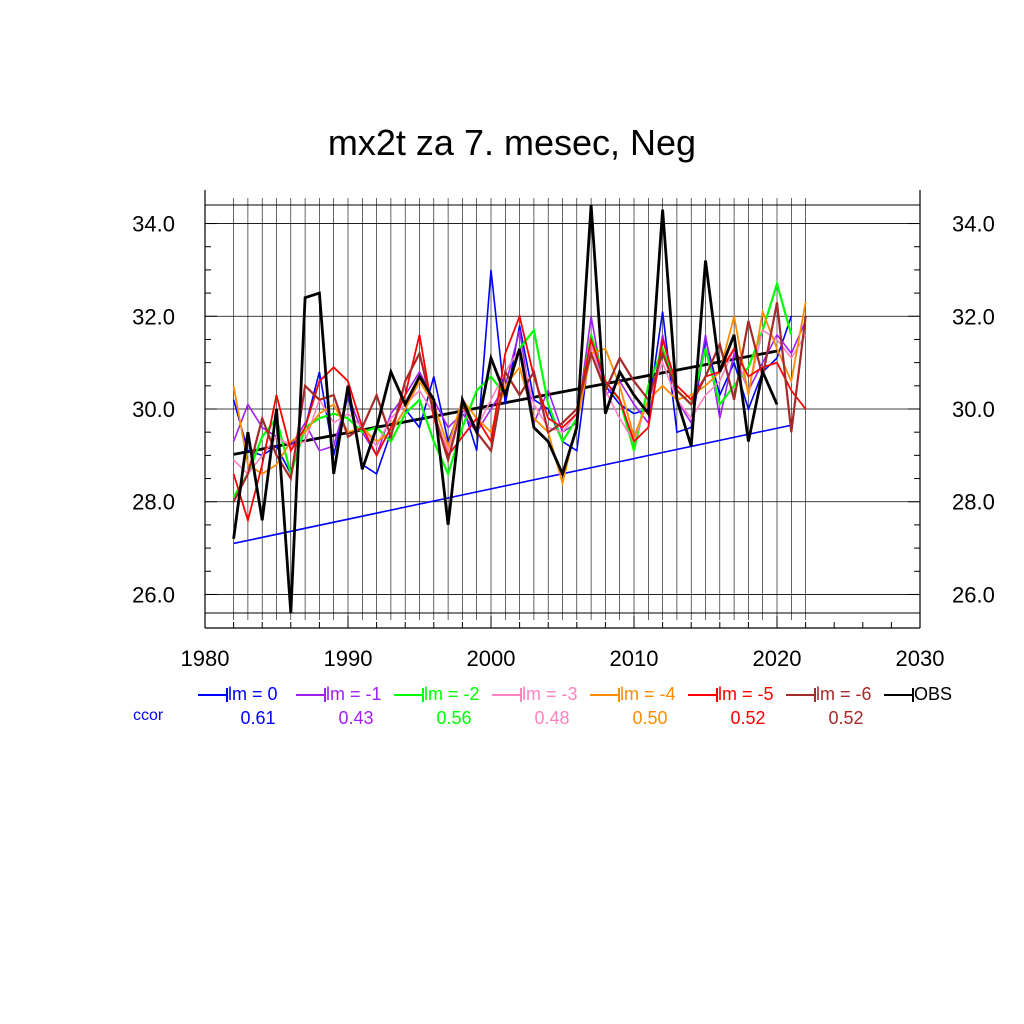 The width and height of the screenshot is (1024, 1024). I want to click on x-tick-label: 1990, so click(348, 658).